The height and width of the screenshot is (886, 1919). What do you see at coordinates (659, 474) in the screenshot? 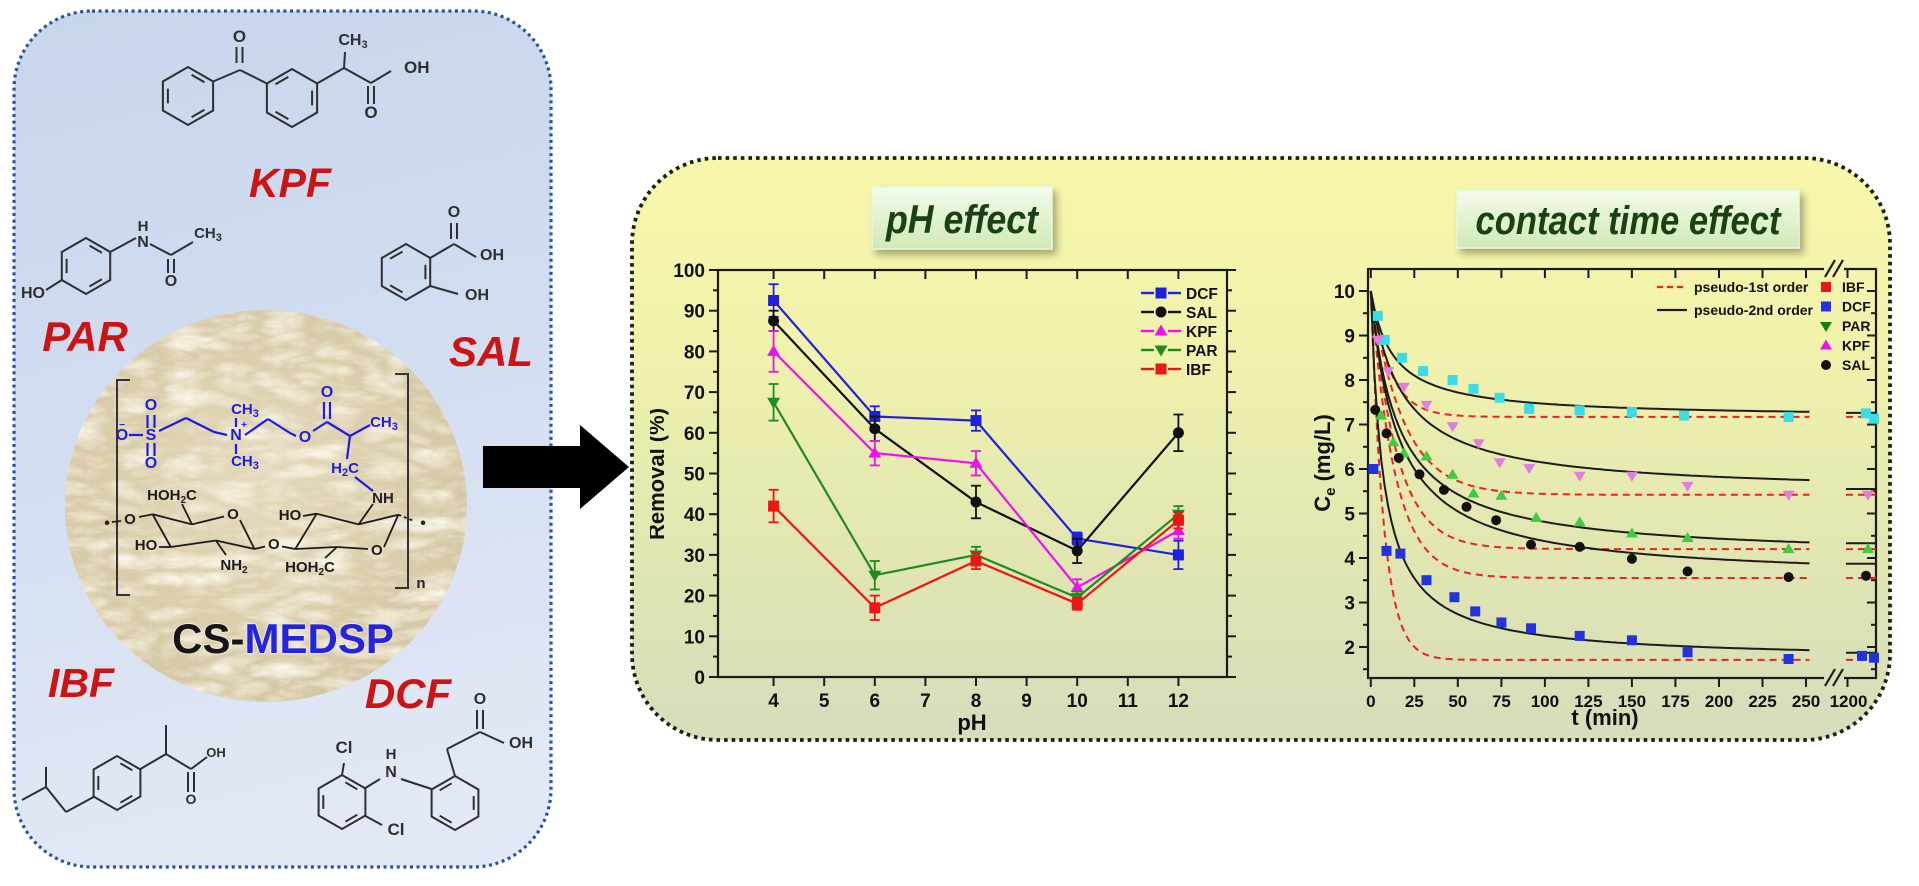
I see `svg-text: Removal (%)` at bounding box center [659, 474].